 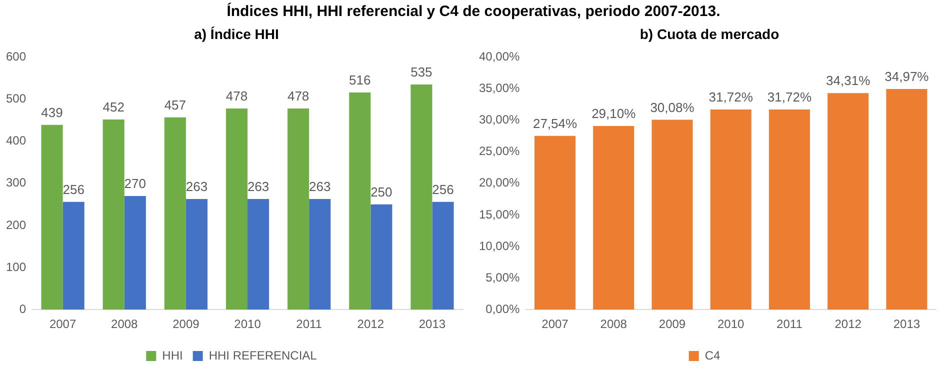 I want to click on y-tick-label: 0, so click(x=22, y=309).